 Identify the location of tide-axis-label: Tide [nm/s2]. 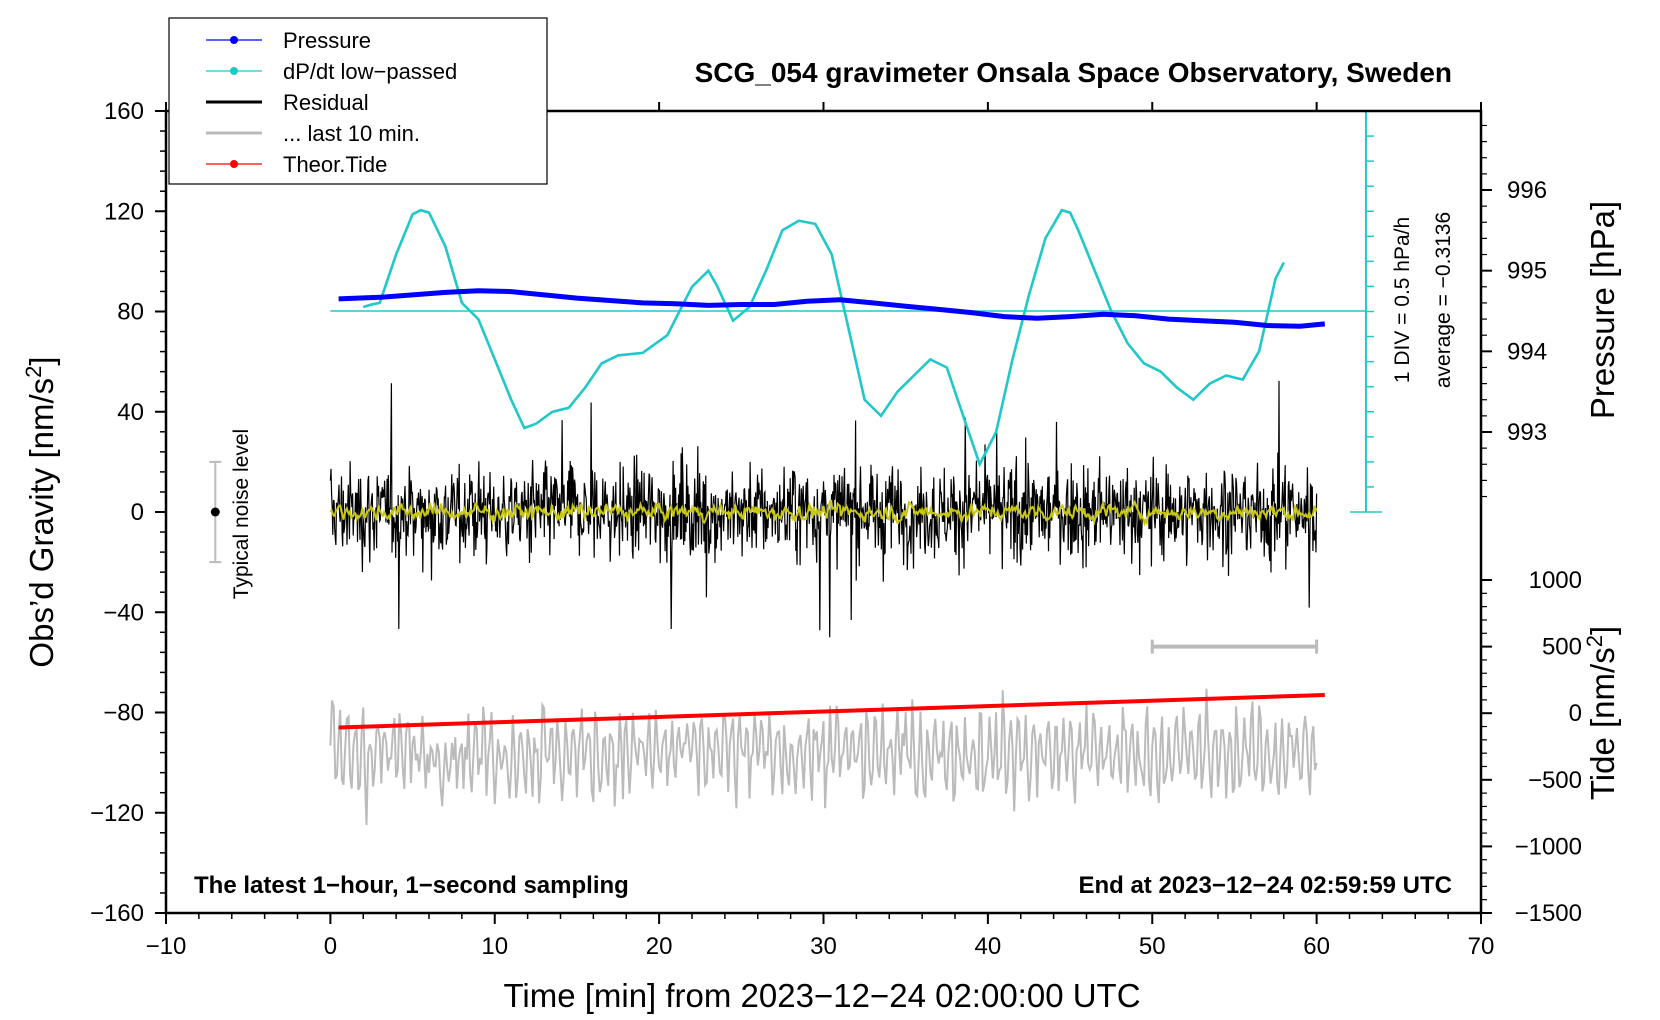
(1601, 713).